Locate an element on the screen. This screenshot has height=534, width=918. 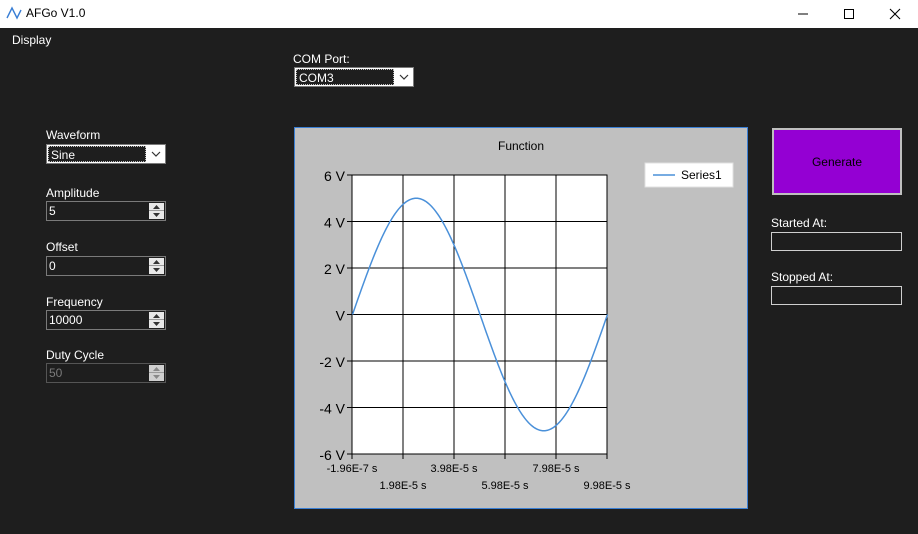
amplitude-value: 5 is located at coordinates (52, 211).